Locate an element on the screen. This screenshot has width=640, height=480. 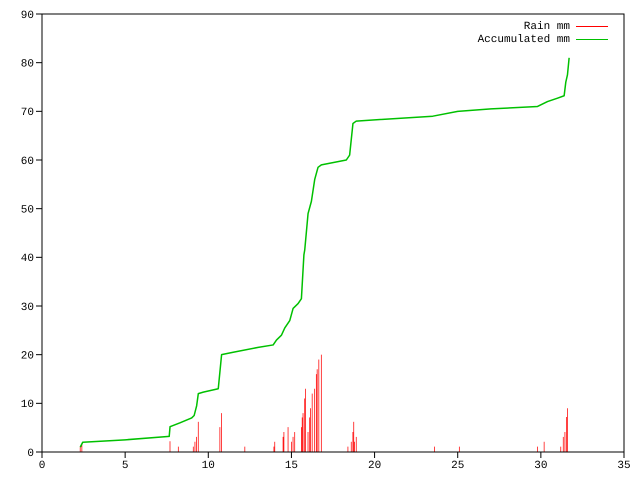
x-tick-label: 20 is located at coordinates (375, 466).